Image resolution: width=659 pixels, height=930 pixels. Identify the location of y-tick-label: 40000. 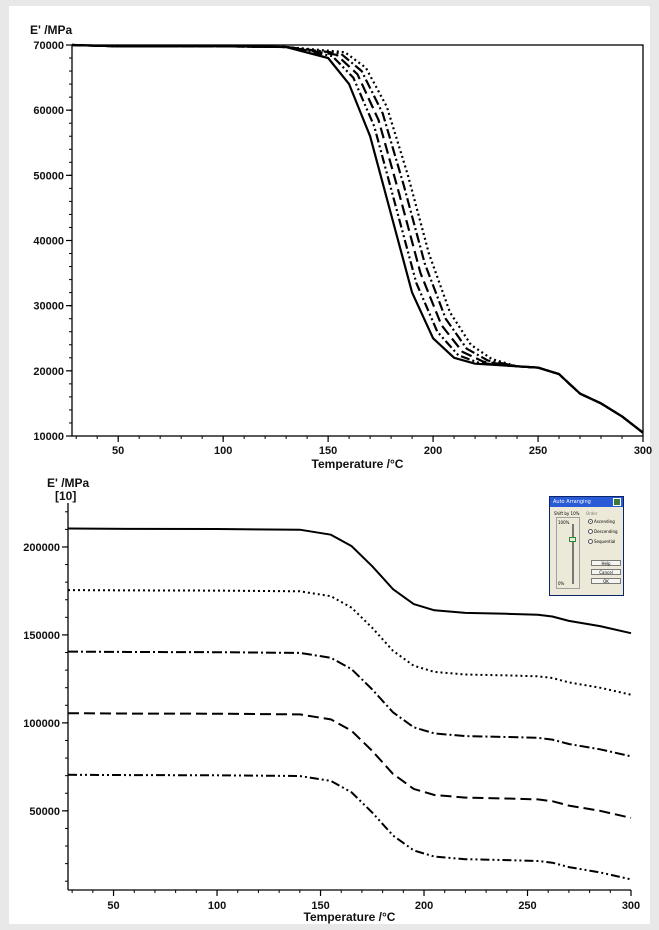
(48, 242).